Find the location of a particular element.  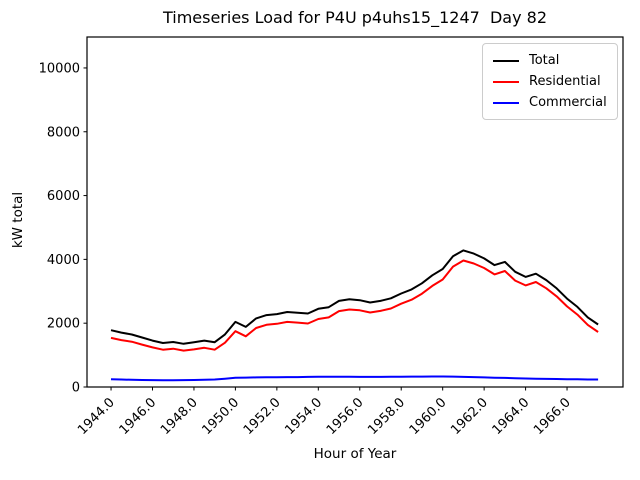

legend: Total Residential Commercial is located at coordinates (550, 81).